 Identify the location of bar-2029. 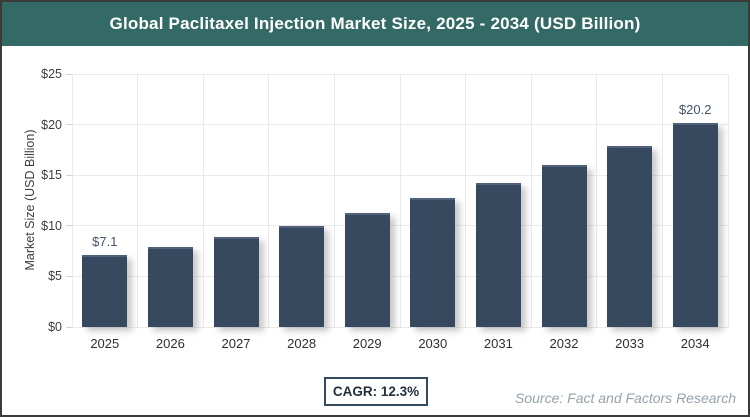
(367, 269).